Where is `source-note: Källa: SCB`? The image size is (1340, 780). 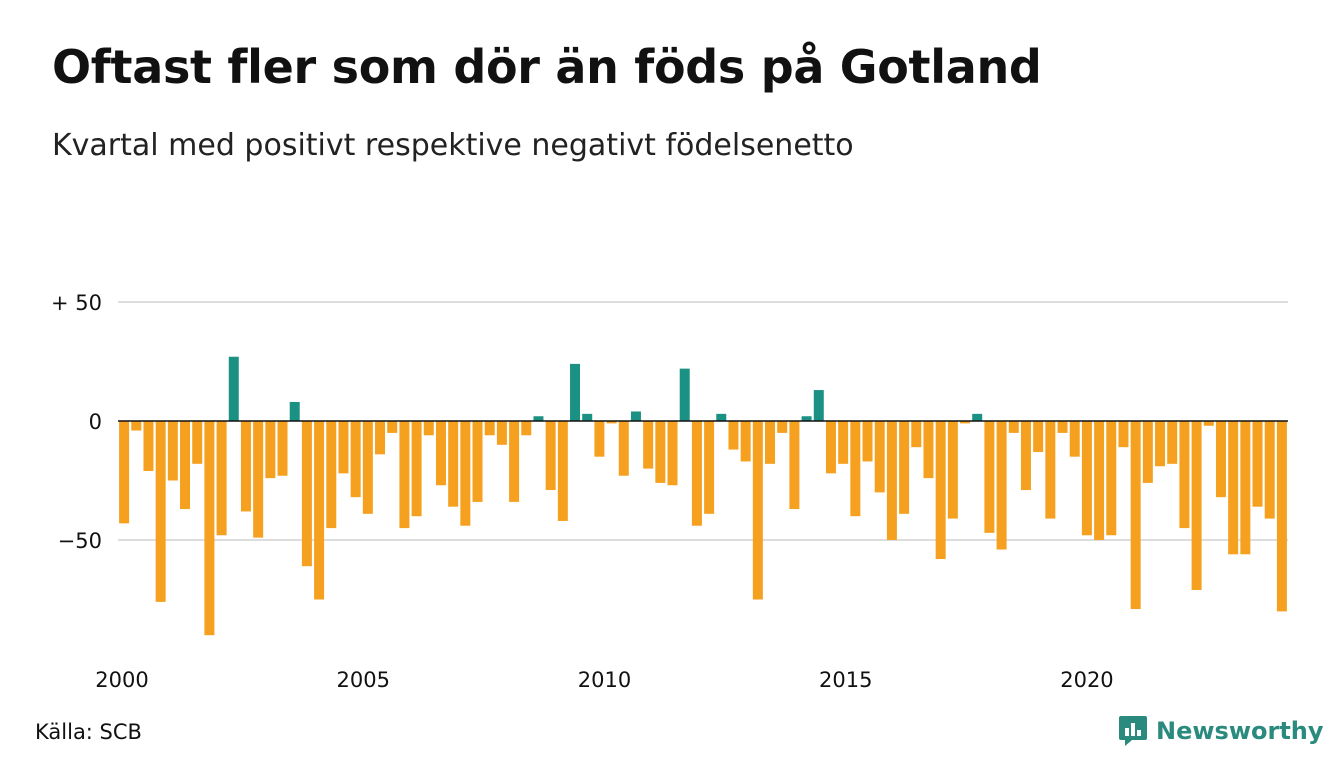 source-note: Källa: SCB is located at coordinates (88, 732).